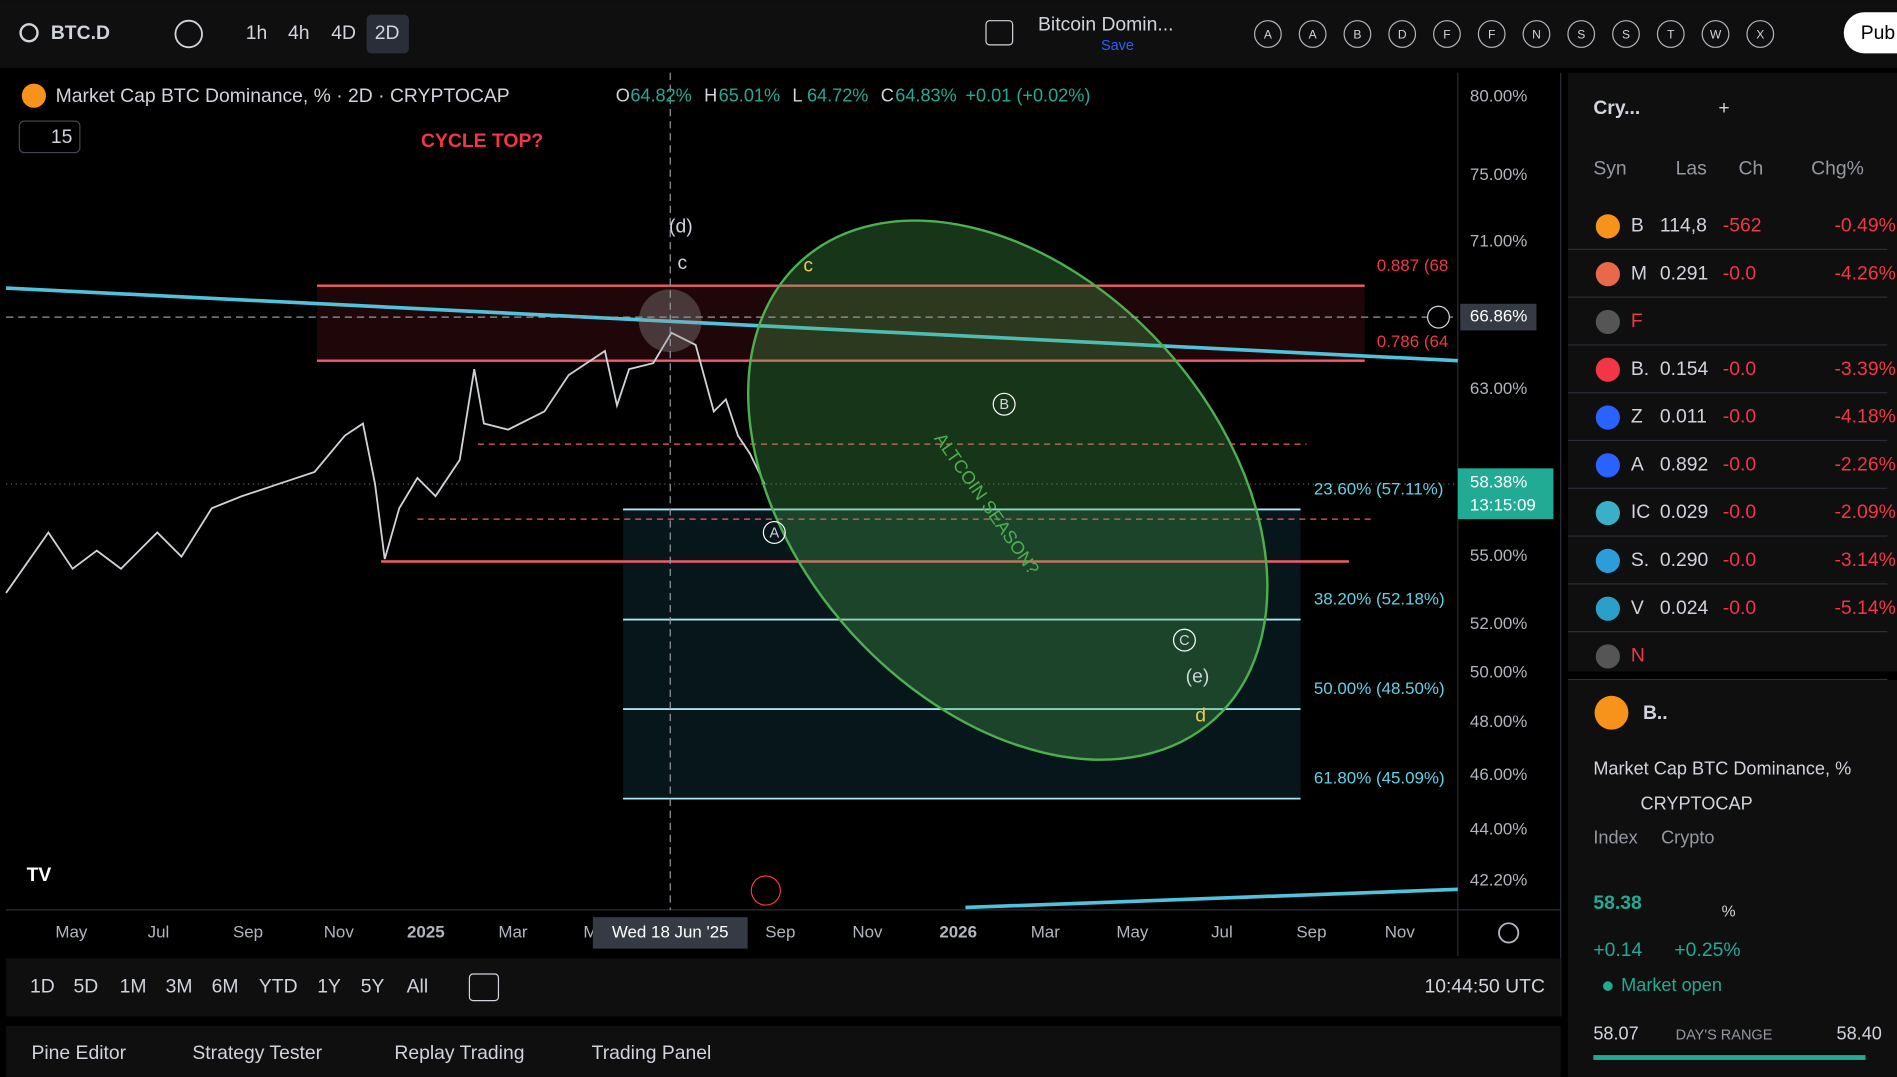 The image size is (1897, 1077). What do you see at coordinates (1864, 225) in the screenshot?
I see `row-cell: -0.49%` at bounding box center [1864, 225].